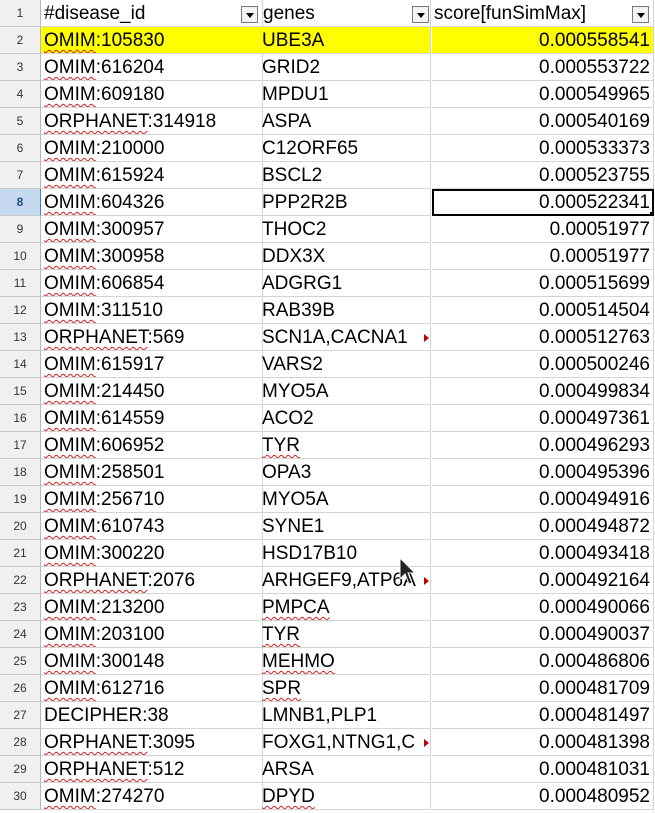 This screenshot has height=813, width=655. Describe the element at coordinates (152, 94) in the screenshot. I see `disease-id-cell: OMIM:609180` at that location.